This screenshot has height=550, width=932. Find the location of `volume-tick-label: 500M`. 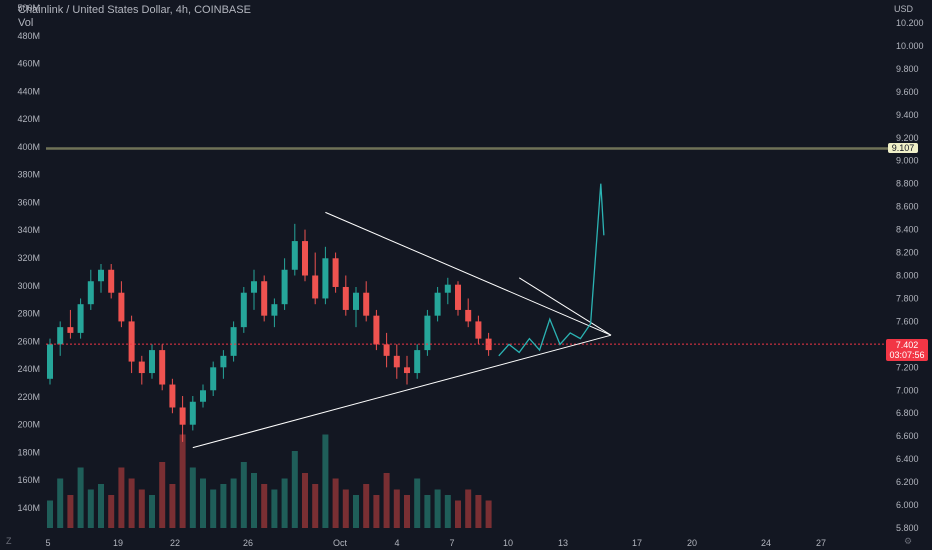

volume-tick-label: 500M is located at coordinates (28, 8).